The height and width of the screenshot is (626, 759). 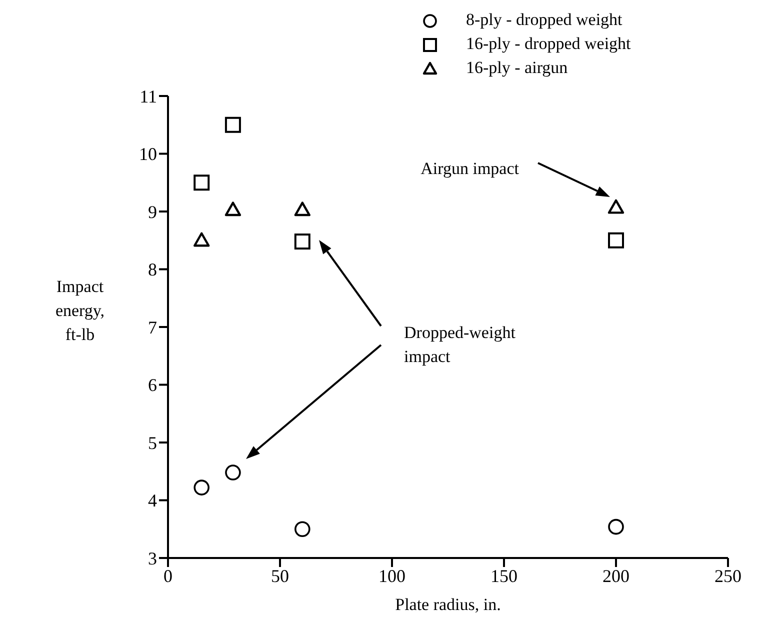 What do you see at coordinates (152, 500) in the screenshot?
I see `y-tick-label: 4` at bounding box center [152, 500].